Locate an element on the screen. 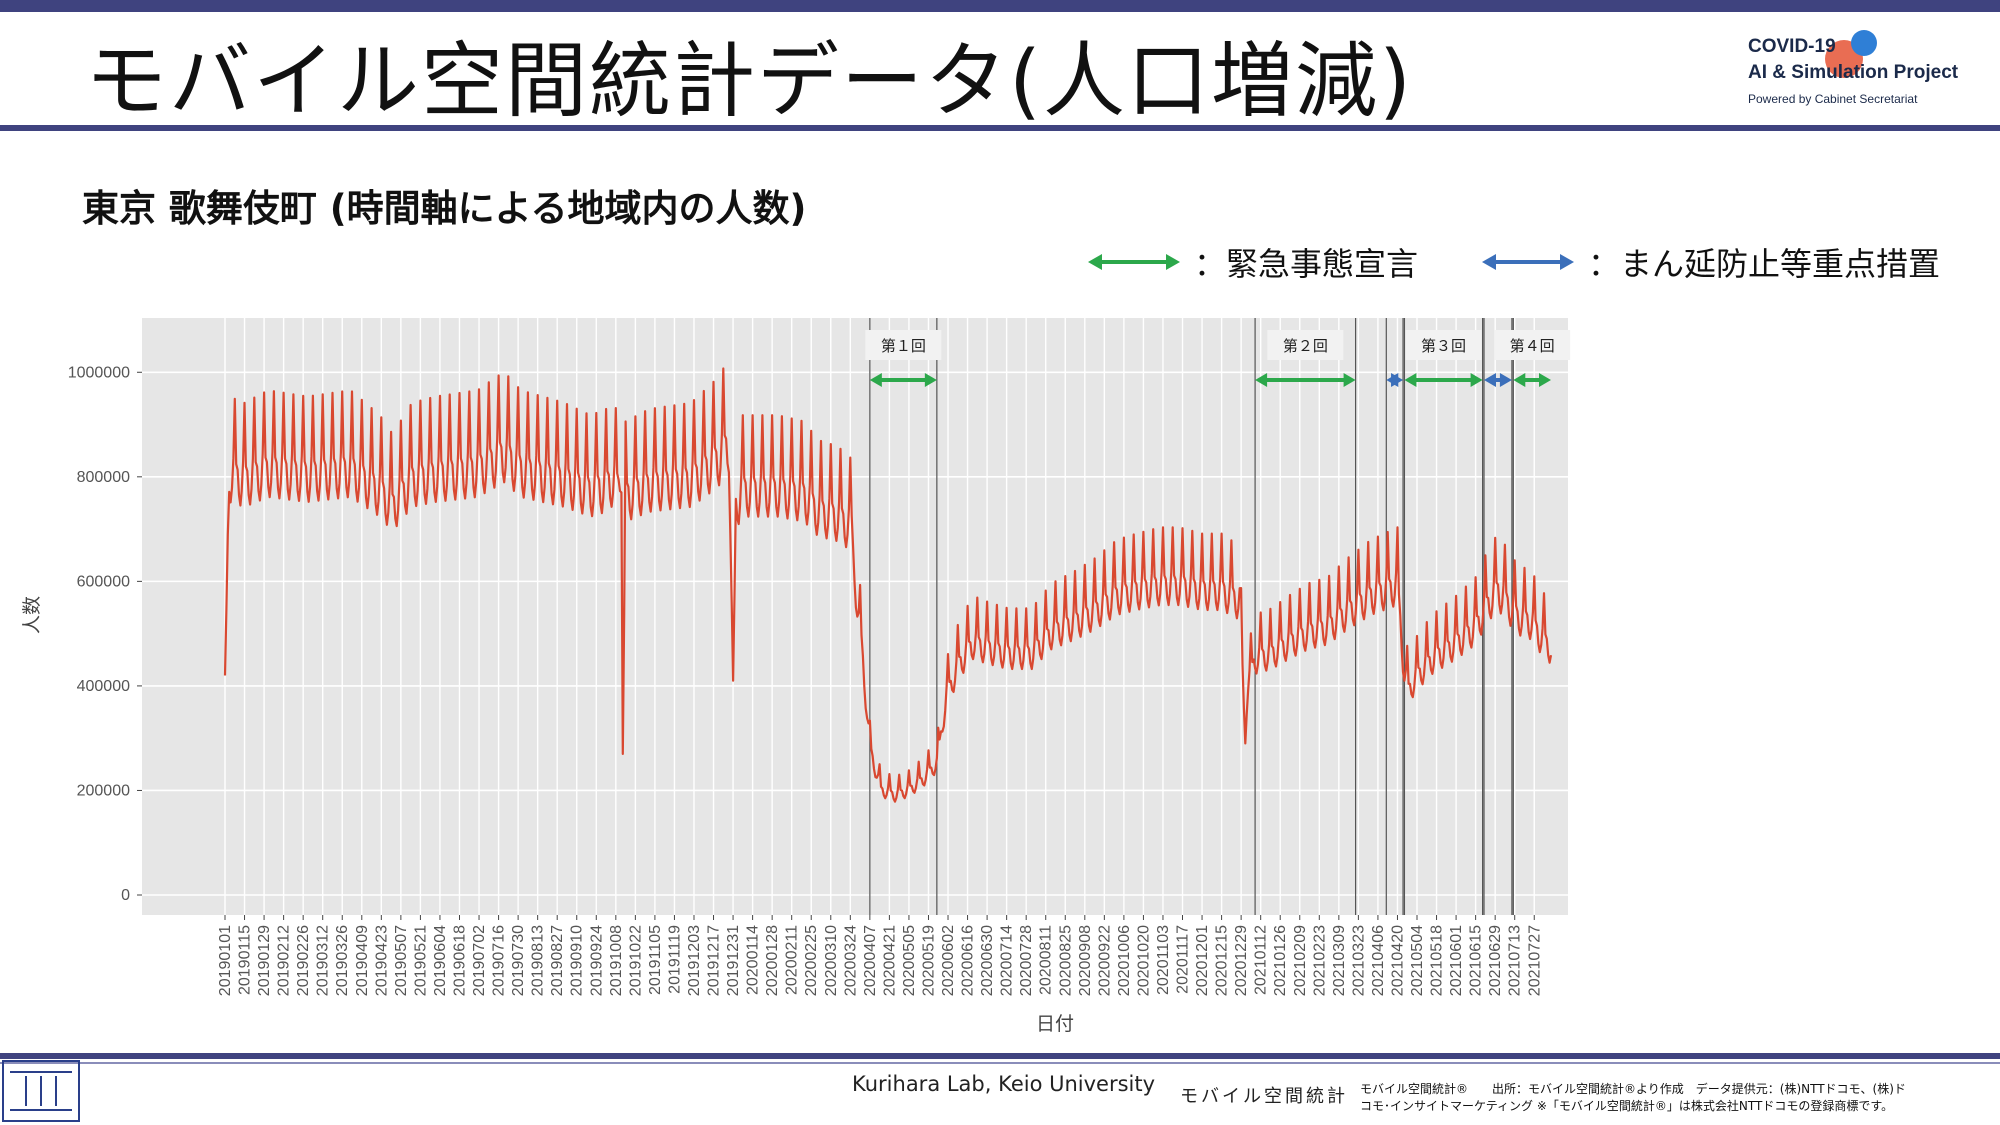  x-tick-label: 20200811 is located at coordinates (1046, 960).